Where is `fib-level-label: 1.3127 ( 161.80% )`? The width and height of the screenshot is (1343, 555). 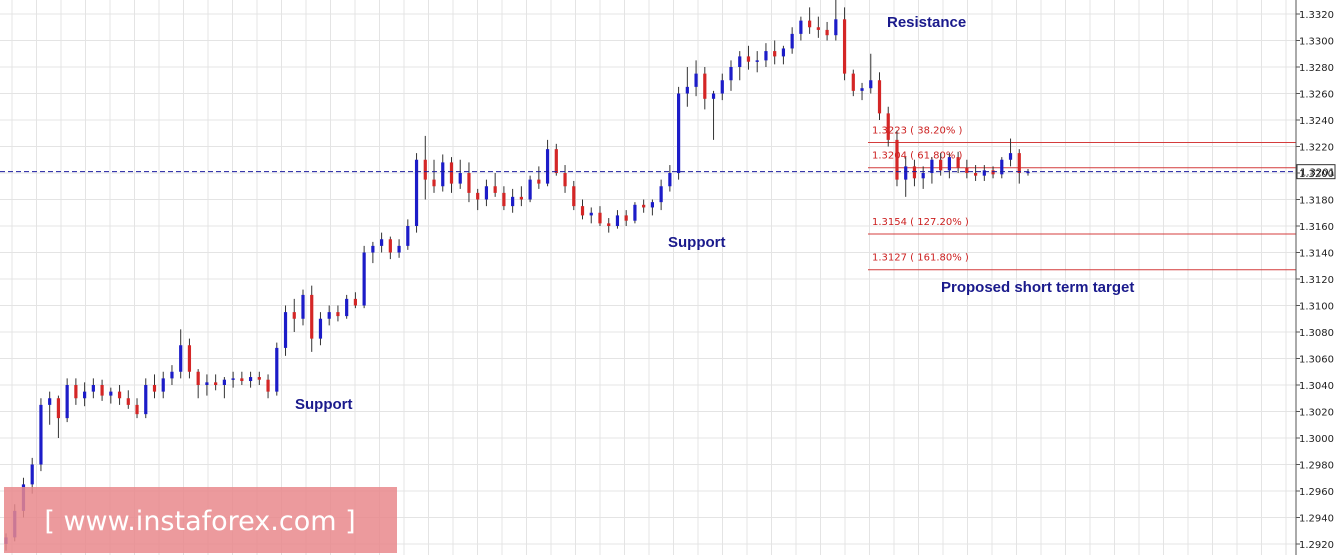 fib-level-label: 1.3127 ( 161.80% ) is located at coordinates (920, 258).